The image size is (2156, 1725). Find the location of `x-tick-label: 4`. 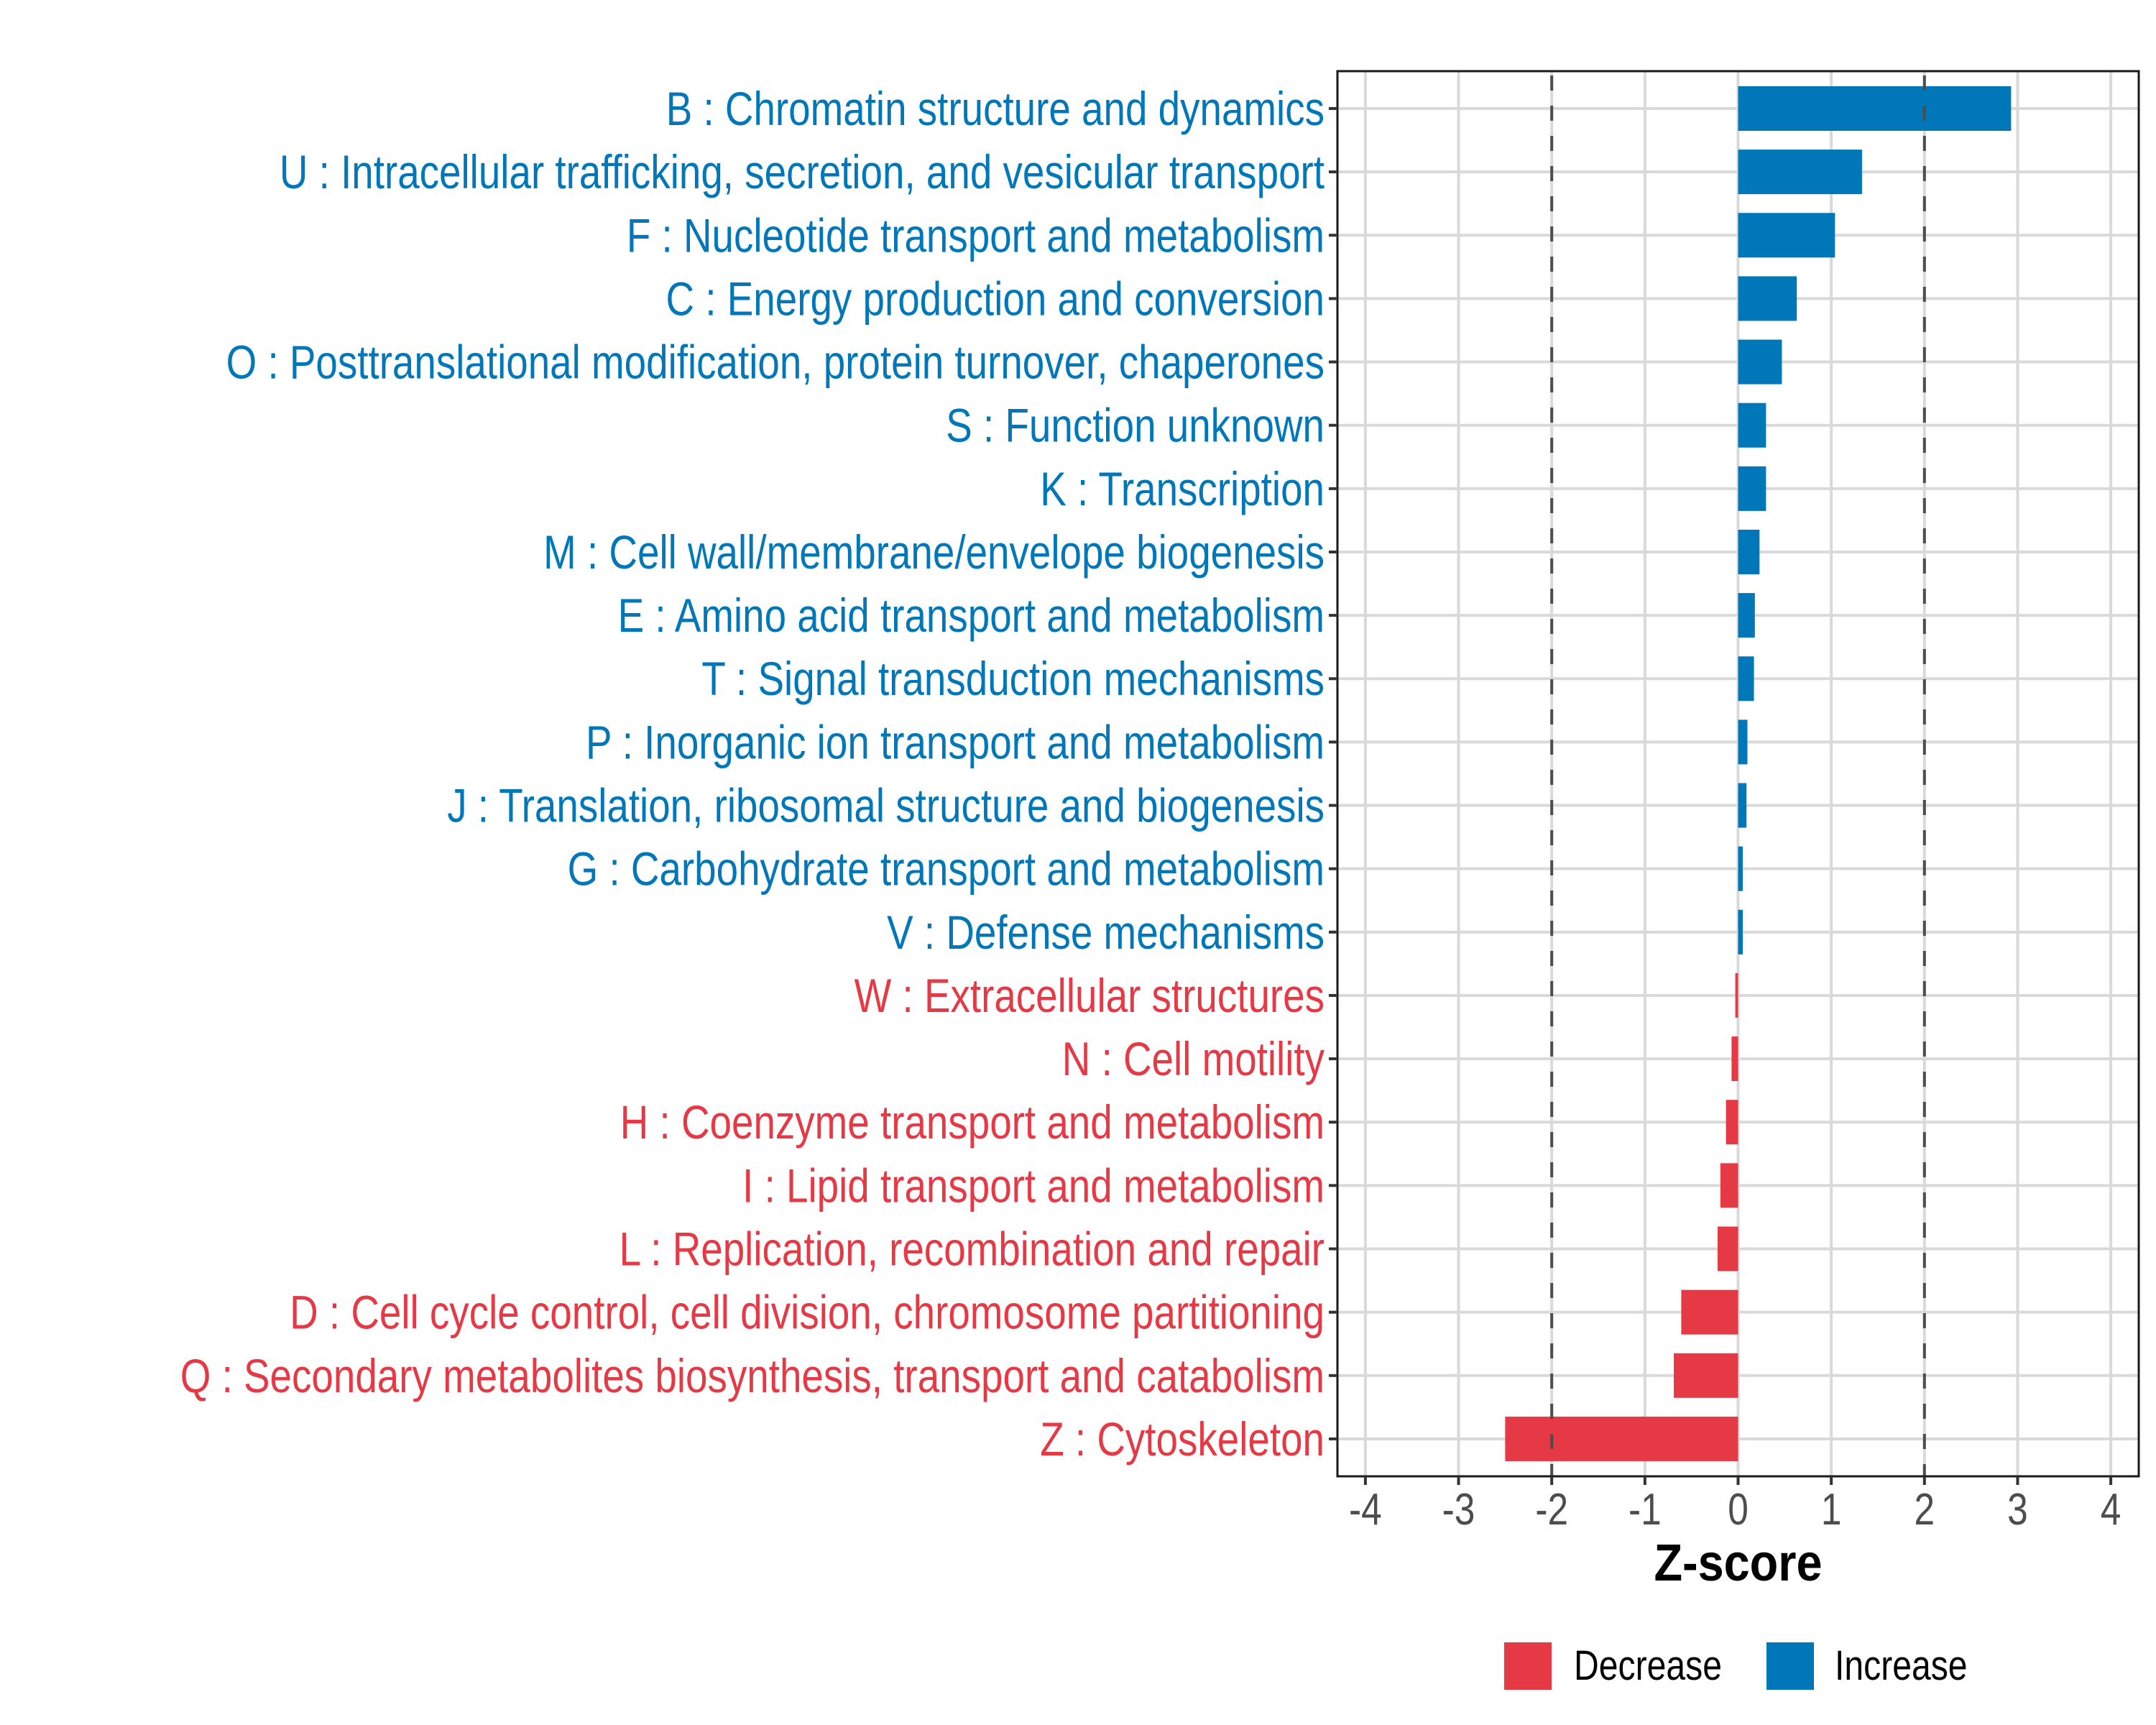

x-tick-label: 4 is located at coordinates (2111, 1510).